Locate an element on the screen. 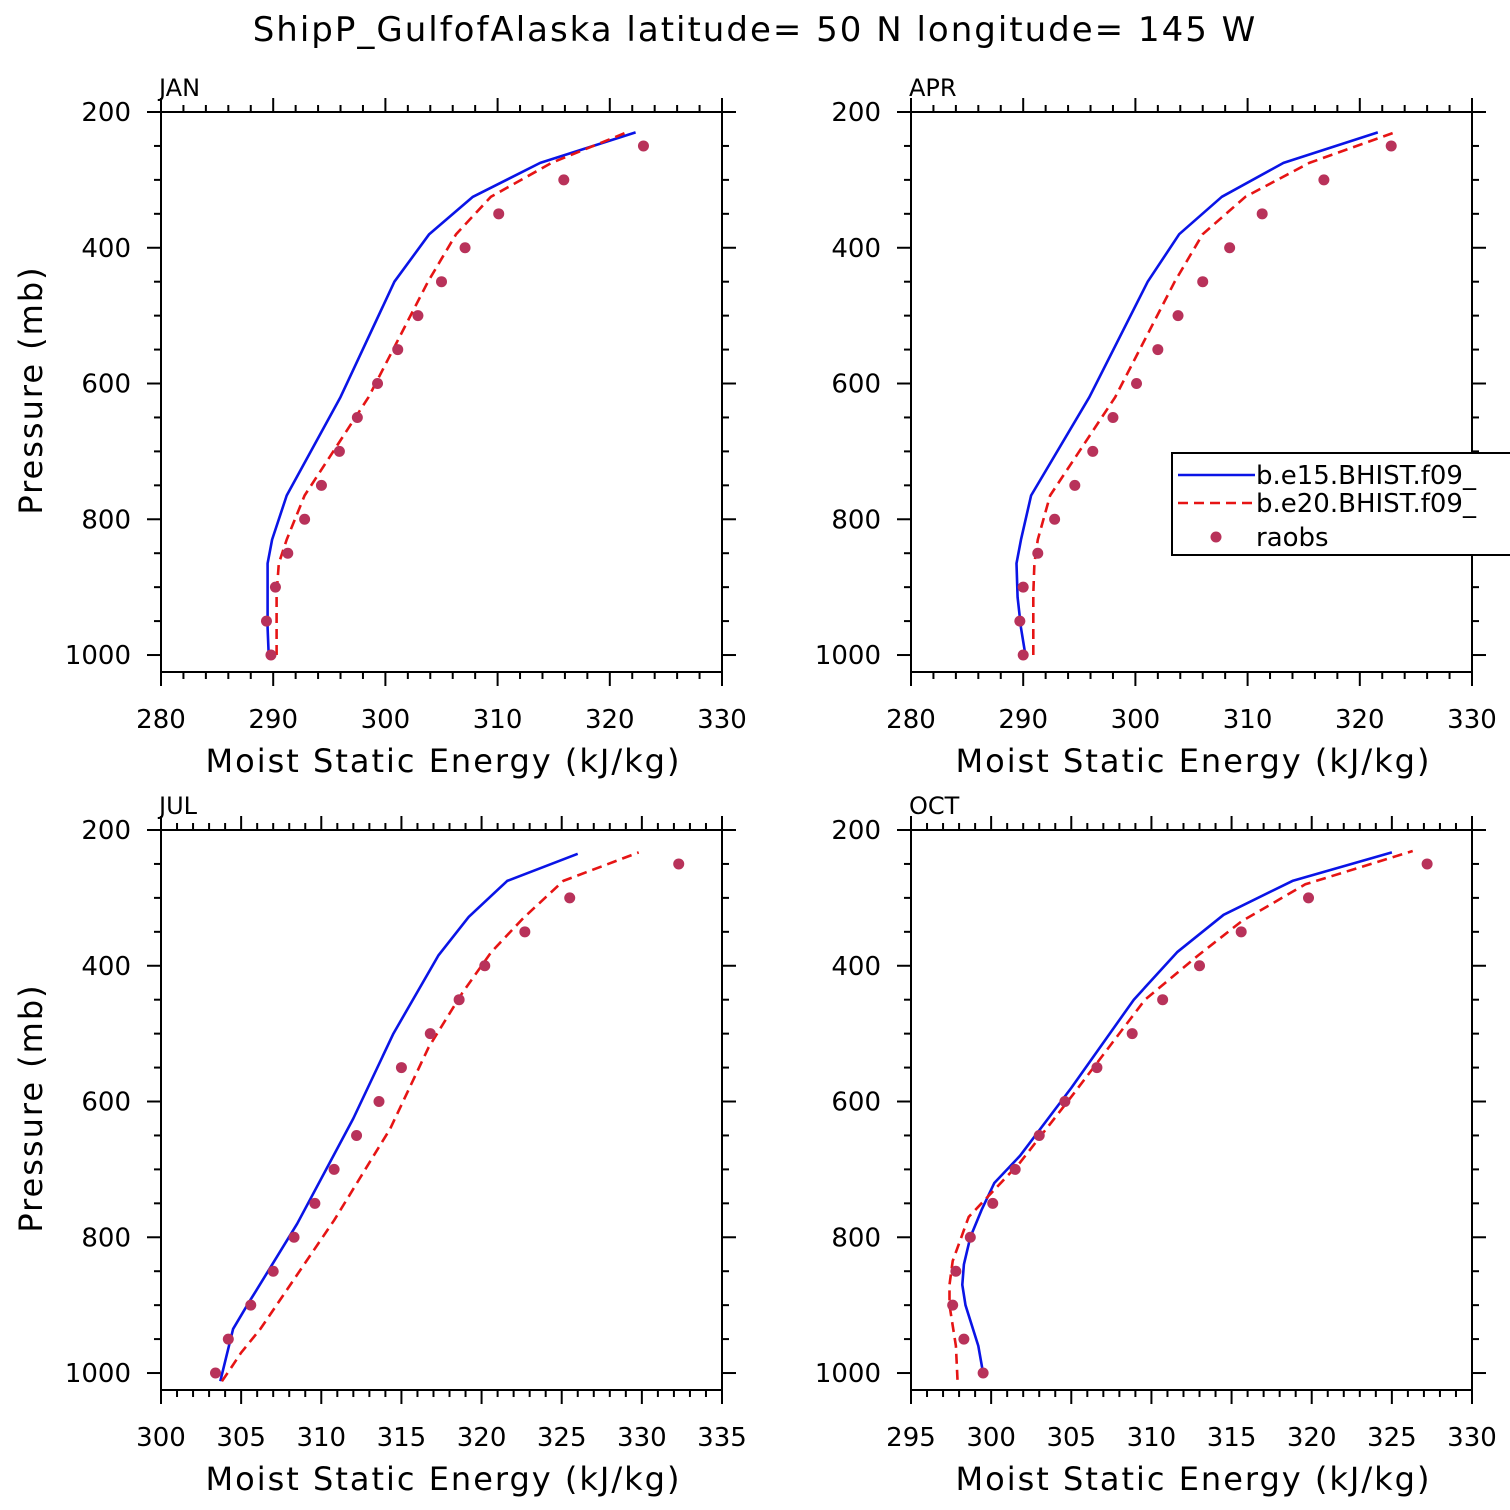  y-tick-label: 800 is located at coordinates (106, 520).